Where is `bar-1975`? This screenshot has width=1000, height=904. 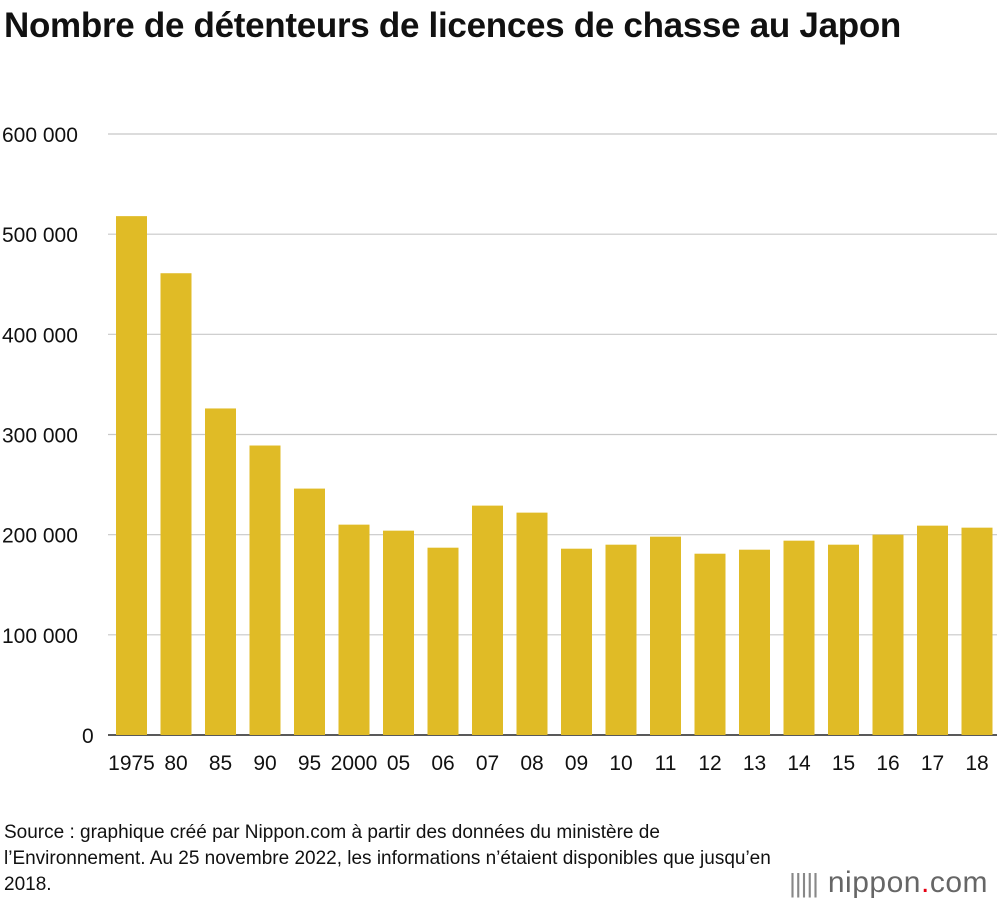 bar-1975 is located at coordinates (131, 476).